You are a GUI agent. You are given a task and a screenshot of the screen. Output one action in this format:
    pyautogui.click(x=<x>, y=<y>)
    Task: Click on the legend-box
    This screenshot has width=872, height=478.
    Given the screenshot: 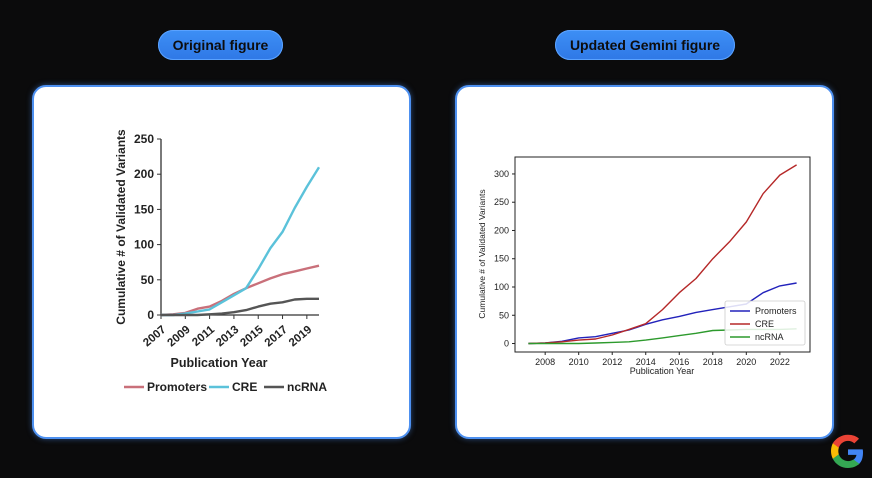 What is the action you would take?
    pyautogui.click(x=765, y=323)
    